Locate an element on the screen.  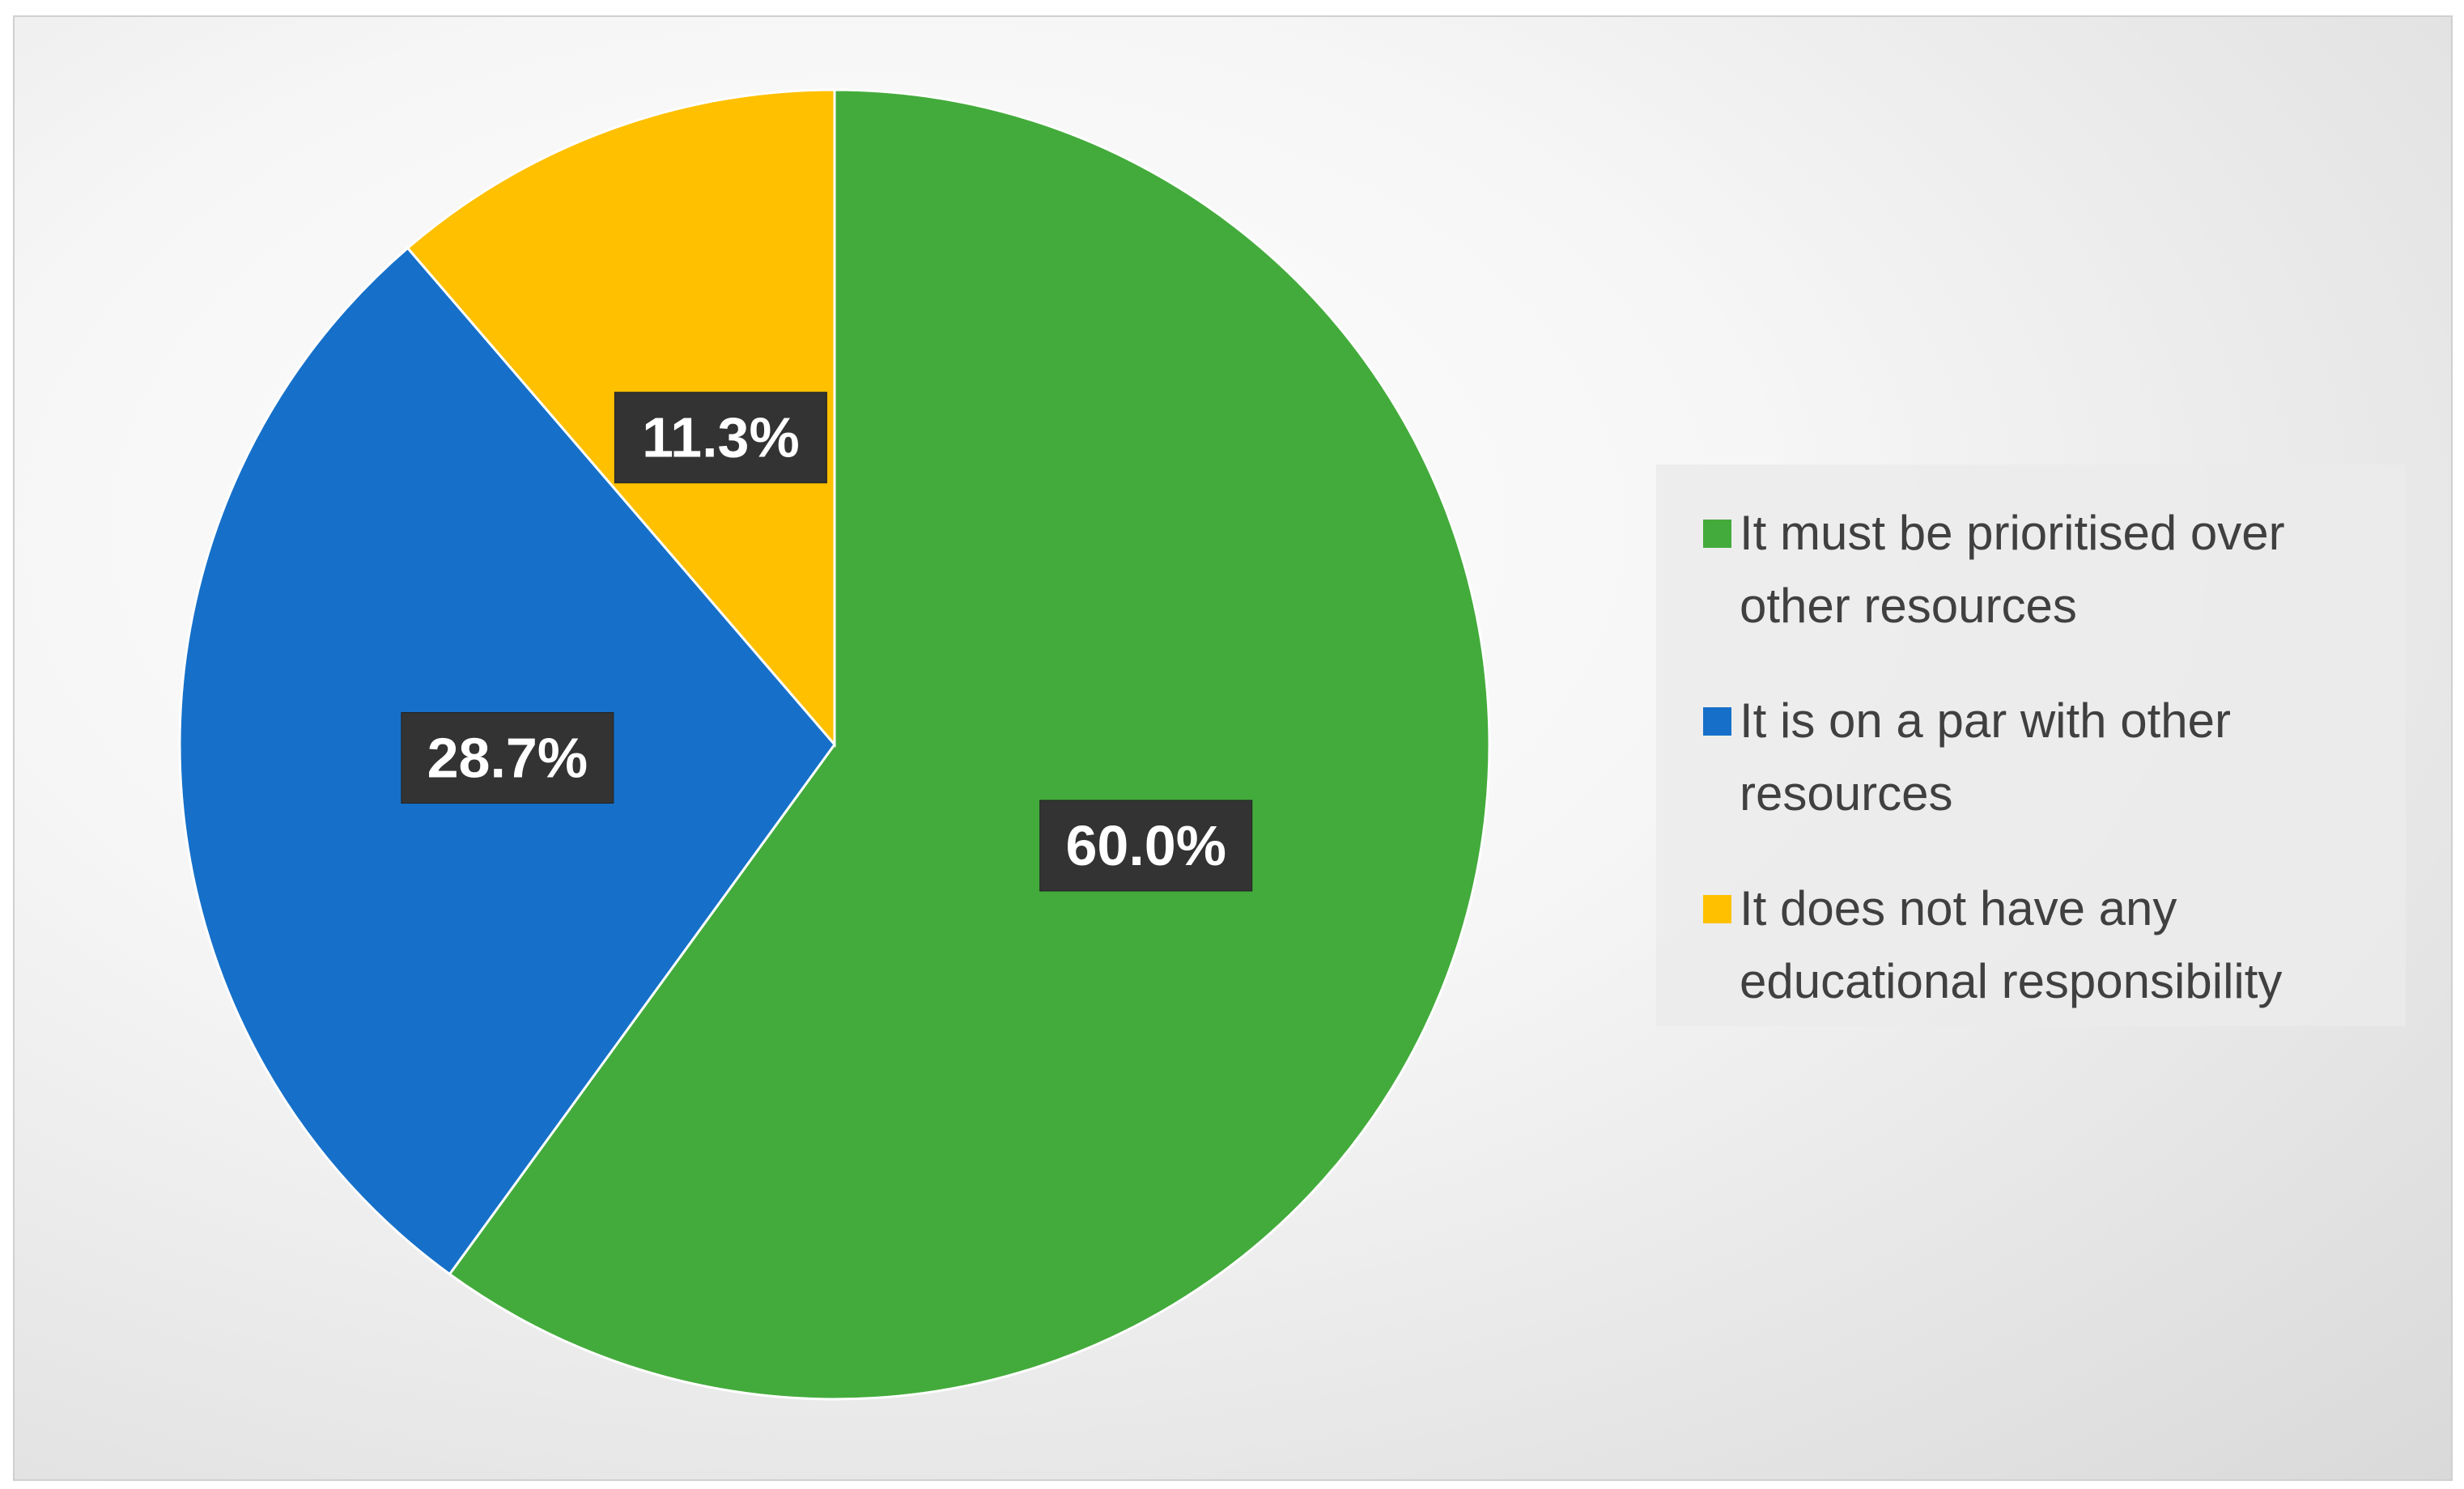
data-label: 60.0% is located at coordinates (1146, 845).